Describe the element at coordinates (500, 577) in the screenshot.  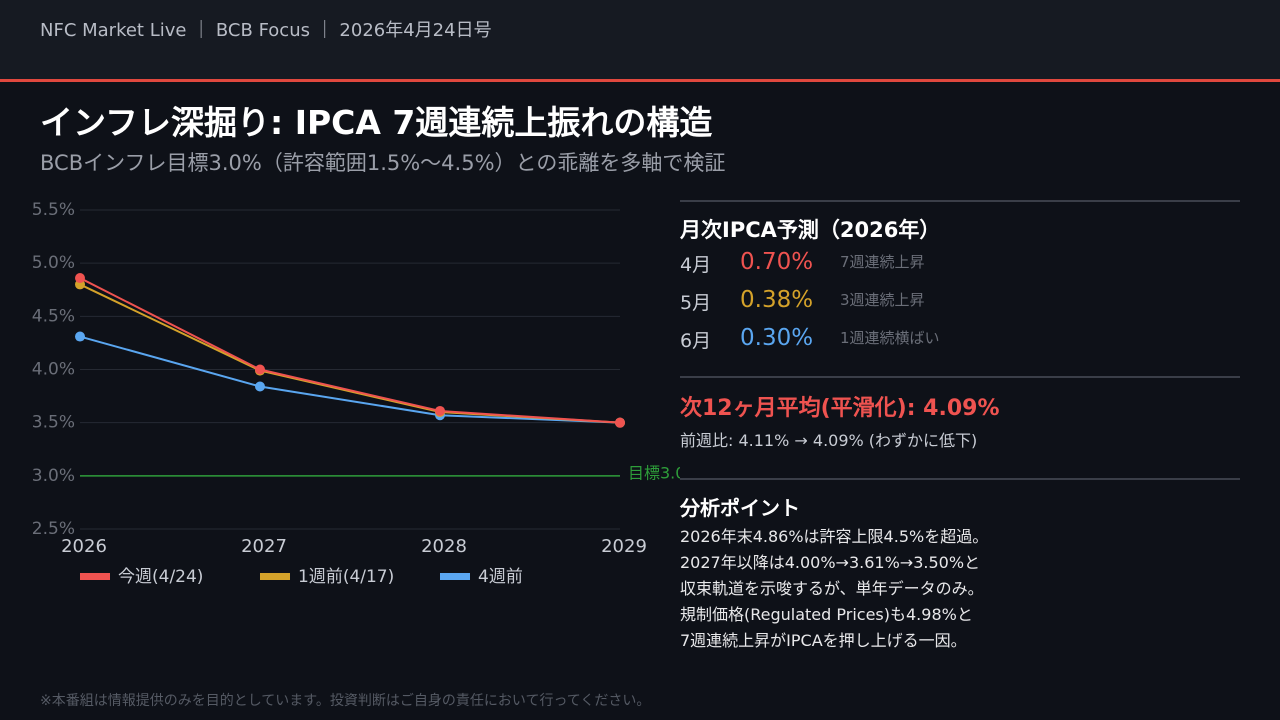
I see `legend-label: 4週前` at that location.